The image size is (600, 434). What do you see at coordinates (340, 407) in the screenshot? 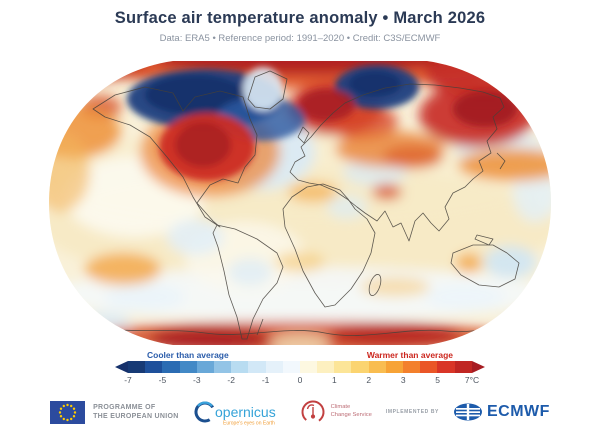
I see `c3s-line1: Climate` at bounding box center [340, 407].